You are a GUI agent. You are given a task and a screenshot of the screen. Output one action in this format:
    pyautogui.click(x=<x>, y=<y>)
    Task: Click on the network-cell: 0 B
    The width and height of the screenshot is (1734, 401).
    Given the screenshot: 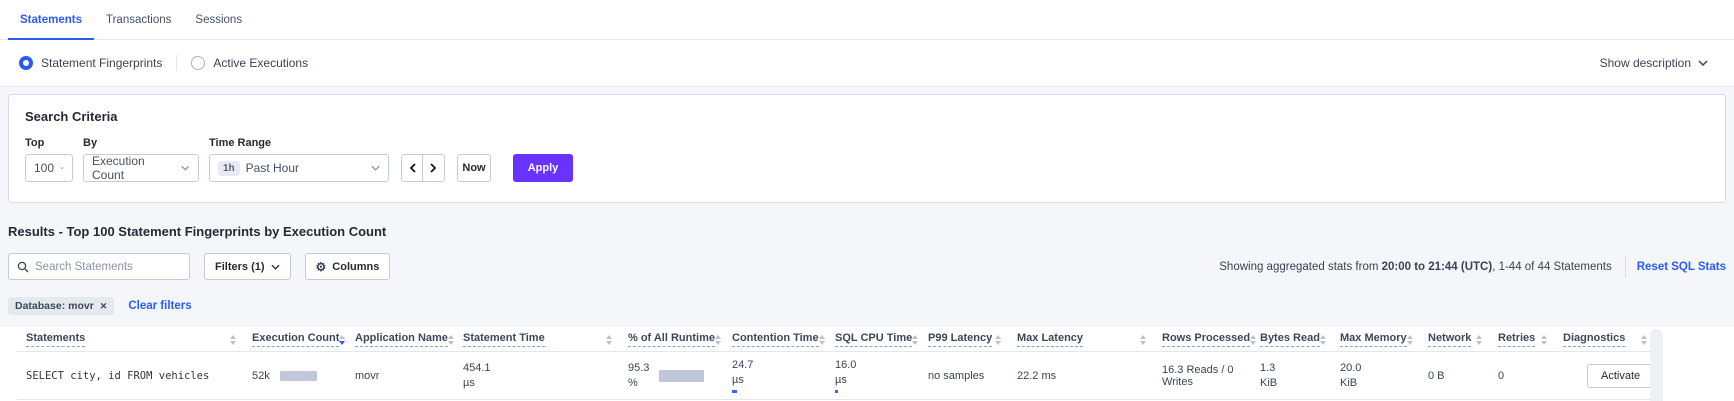 What is the action you would take?
    pyautogui.click(x=1436, y=375)
    